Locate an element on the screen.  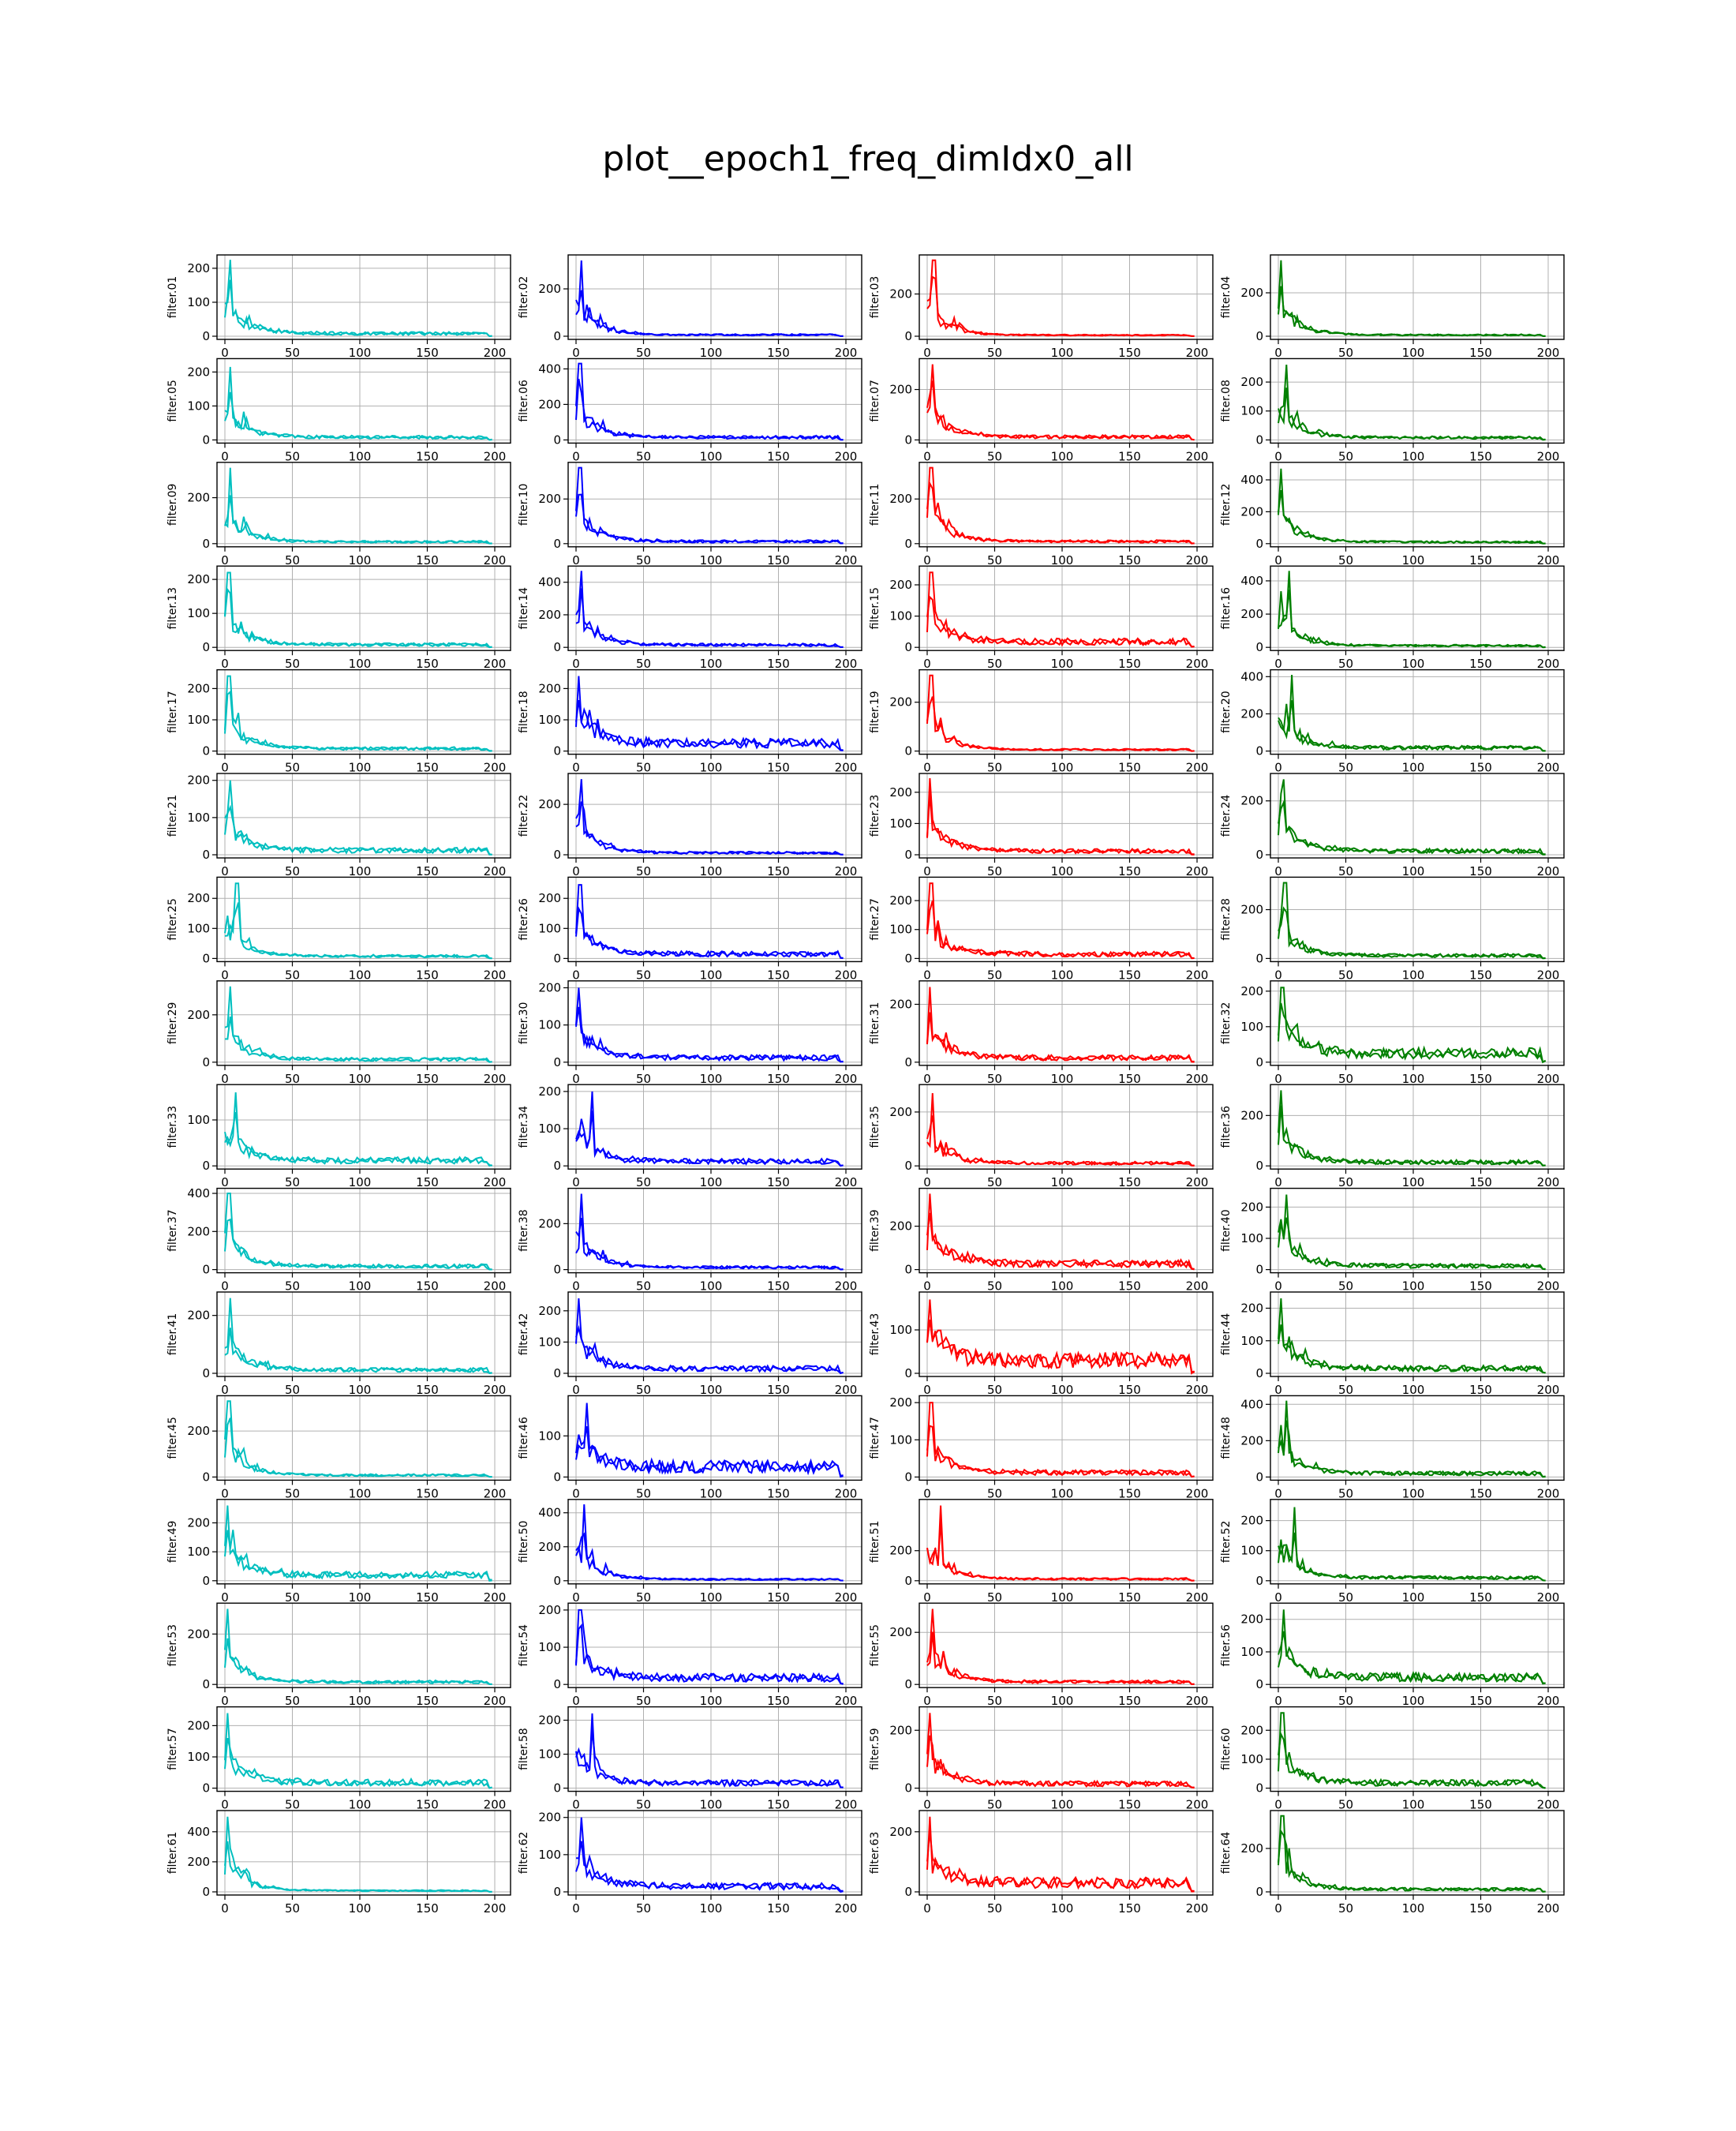
subplot-filter.55: 0 50 100 150 200 0 200 filter.55 is located at coordinates (1041, 1655).